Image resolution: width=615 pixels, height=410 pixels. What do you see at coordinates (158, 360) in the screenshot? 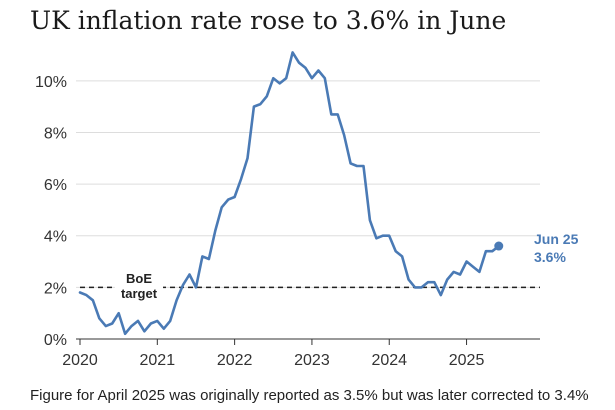
I see `x-tick-label: 2021` at bounding box center [158, 360].